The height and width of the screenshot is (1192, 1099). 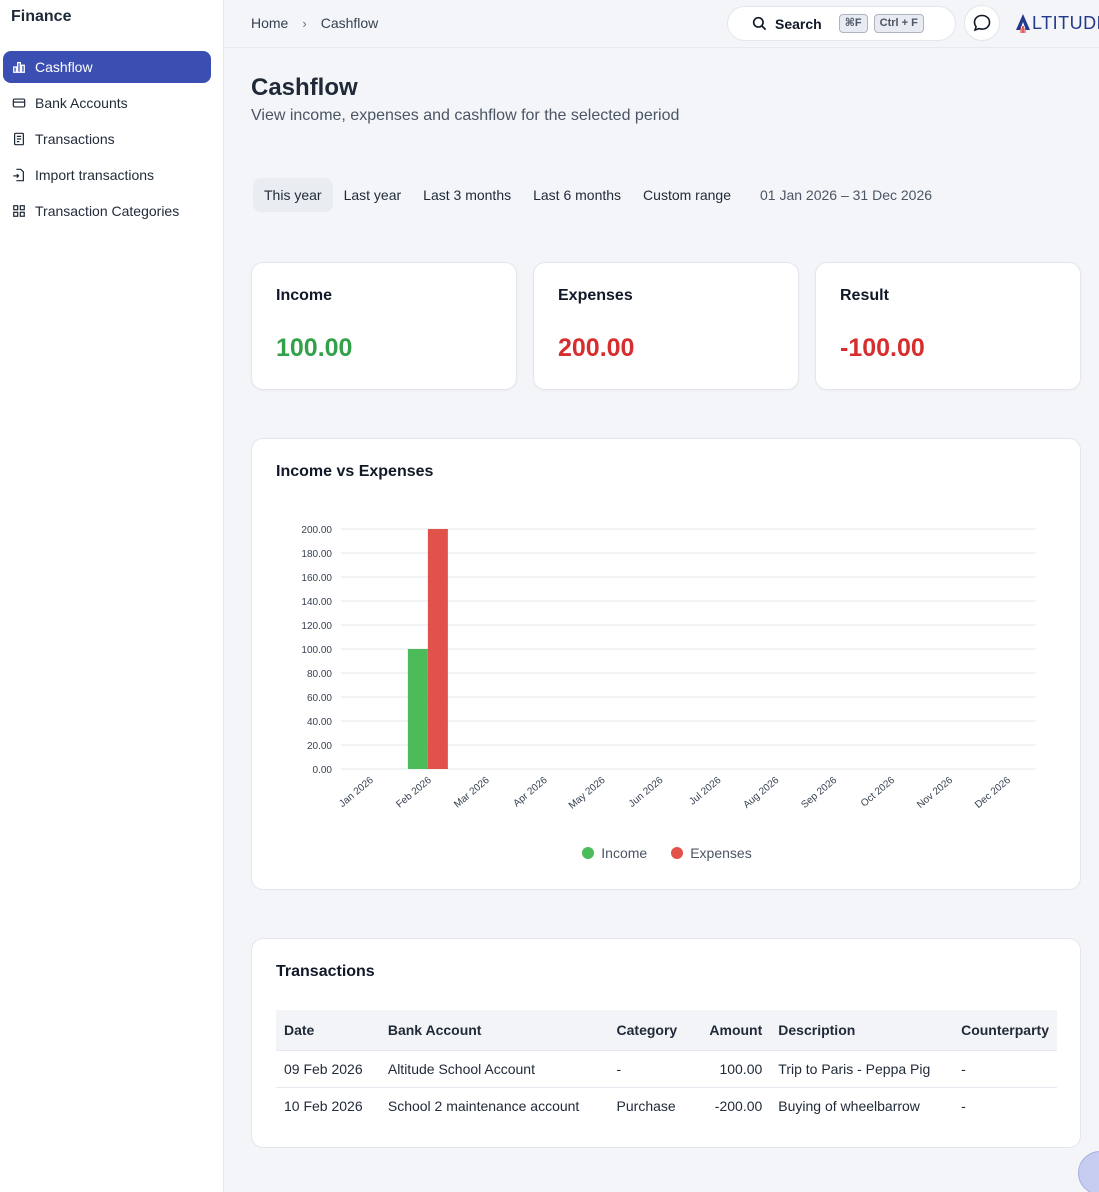 I want to click on period-last-year: Last year, so click(x=372, y=195).